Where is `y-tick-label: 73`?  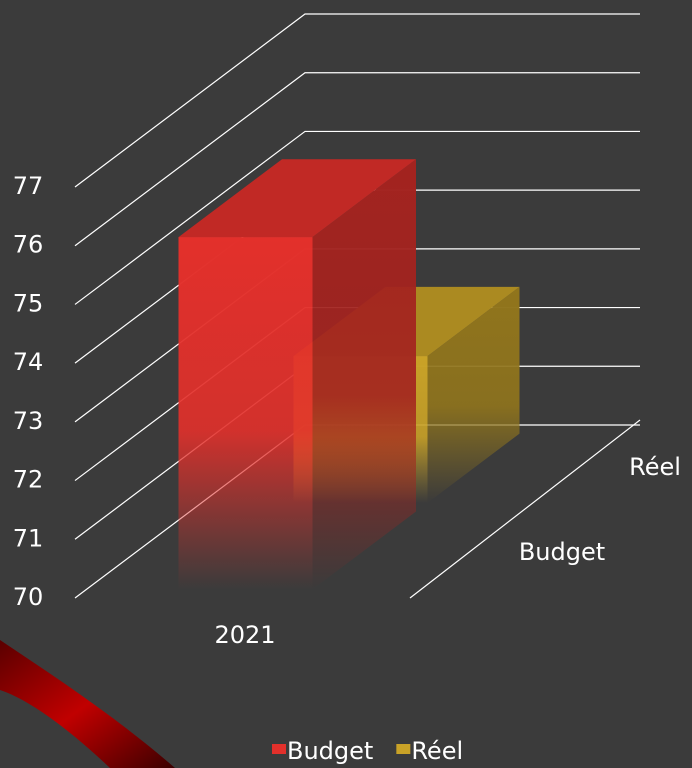
y-tick-label: 73 is located at coordinates (28, 421).